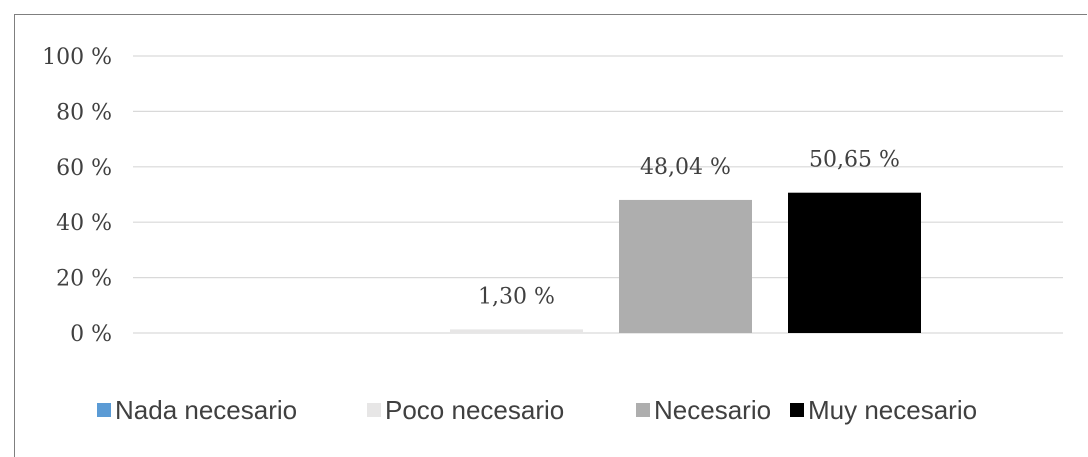 This screenshot has width=1088, height=457. Describe the element at coordinates (77, 196) in the screenshot. I see `y-axis-ticks: 0 % 20 % 40 % 60 % 80 % 100 %` at that location.